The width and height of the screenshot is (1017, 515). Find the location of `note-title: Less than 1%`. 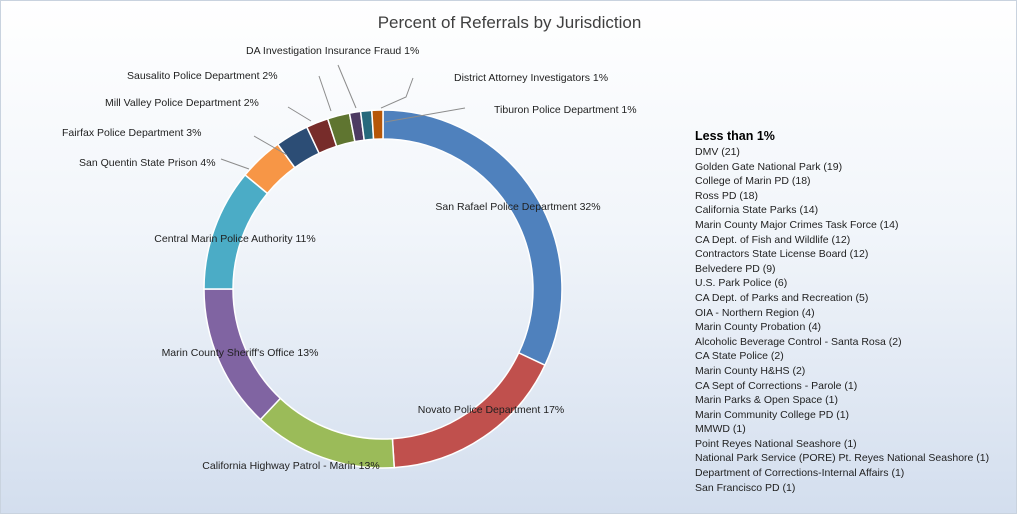

note-title: Less than 1% is located at coordinates (735, 136).